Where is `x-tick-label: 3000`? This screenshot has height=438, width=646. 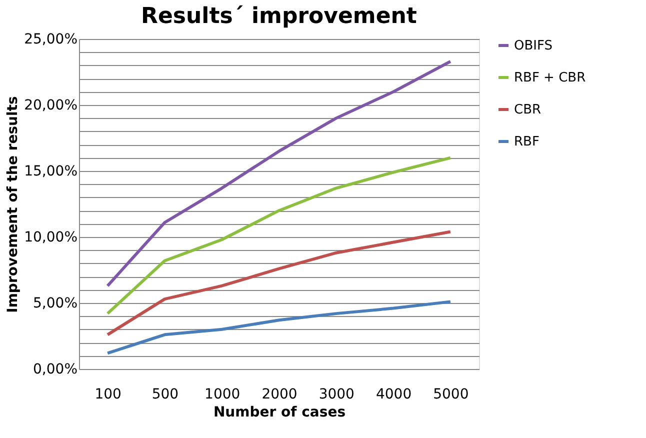 x-tick-label: 3000 is located at coordinates (336, 394).